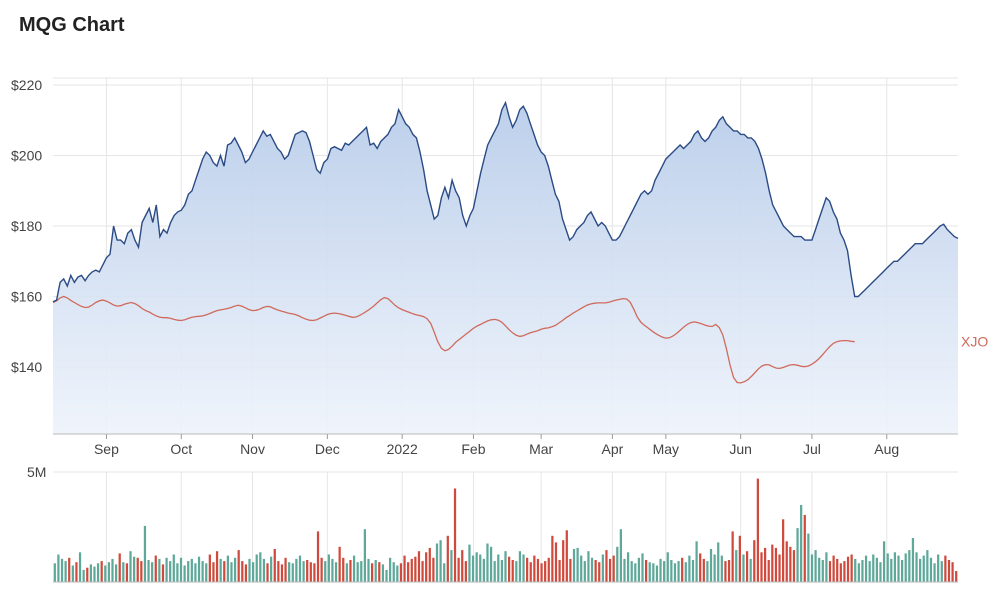 Image resolution: width=1000 pixels, height=612 pixels. I want to click on y-tick-label: $200, so click(26, 156).